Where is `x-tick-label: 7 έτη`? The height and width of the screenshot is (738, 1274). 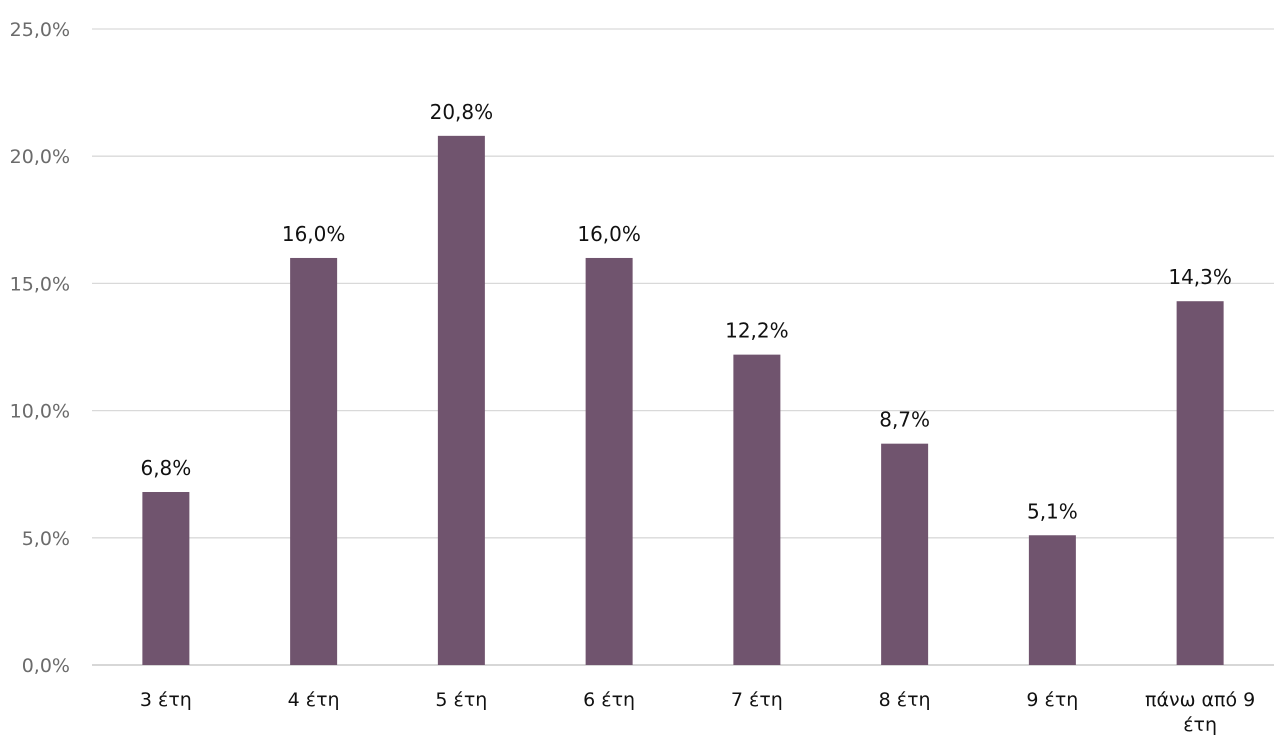 x-tick-label: 7 έτη is located at coordinates (757, 700).